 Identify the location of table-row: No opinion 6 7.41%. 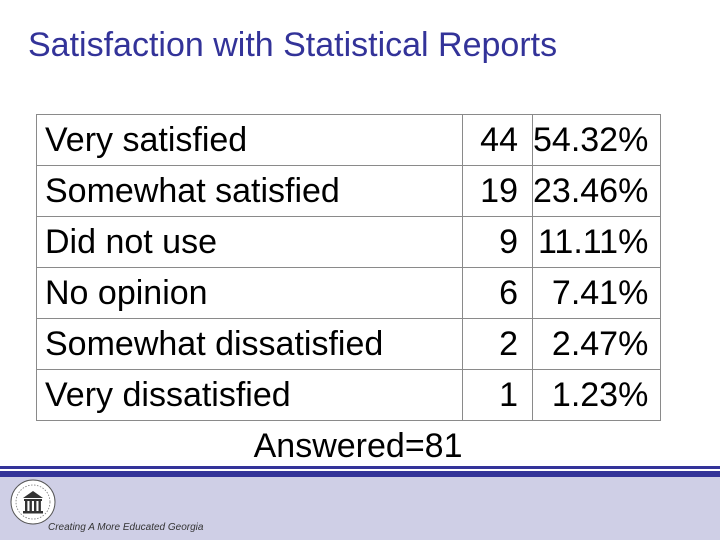
(349, 293).